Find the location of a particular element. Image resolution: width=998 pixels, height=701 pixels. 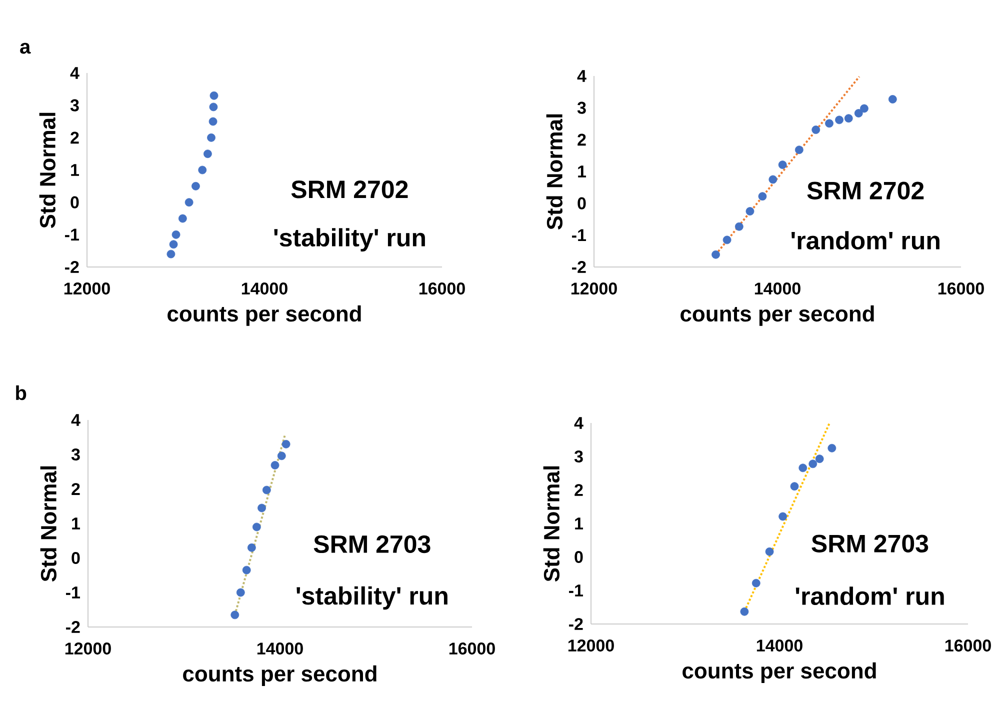

chart-title: b is located at coordinates (21, 392).